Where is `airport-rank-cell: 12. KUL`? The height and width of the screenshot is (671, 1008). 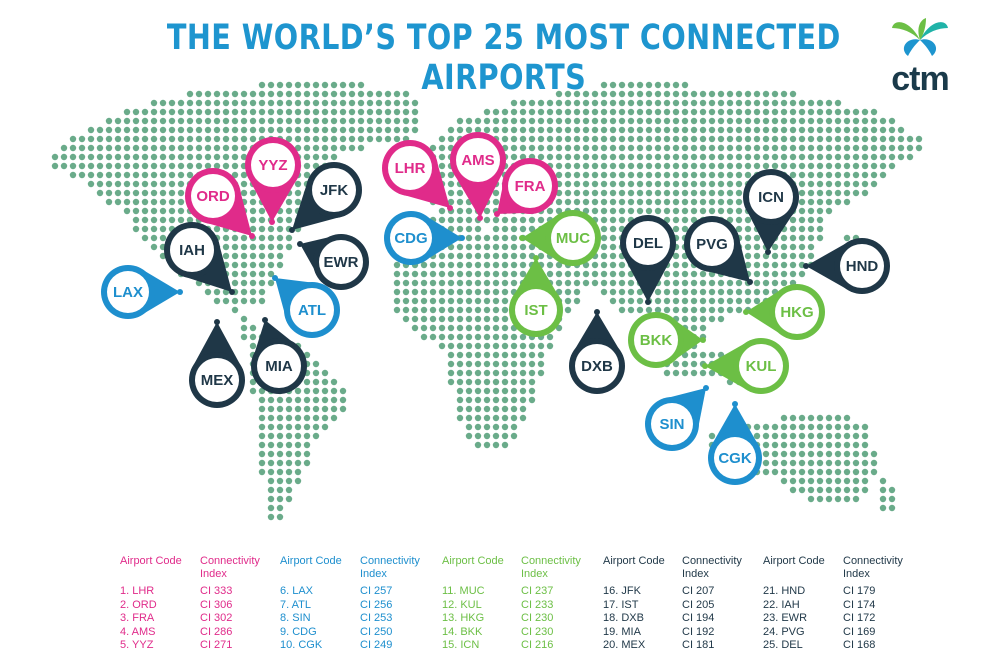 airport-rank-cell: 12. KUL is located at coordinates (462, 604).